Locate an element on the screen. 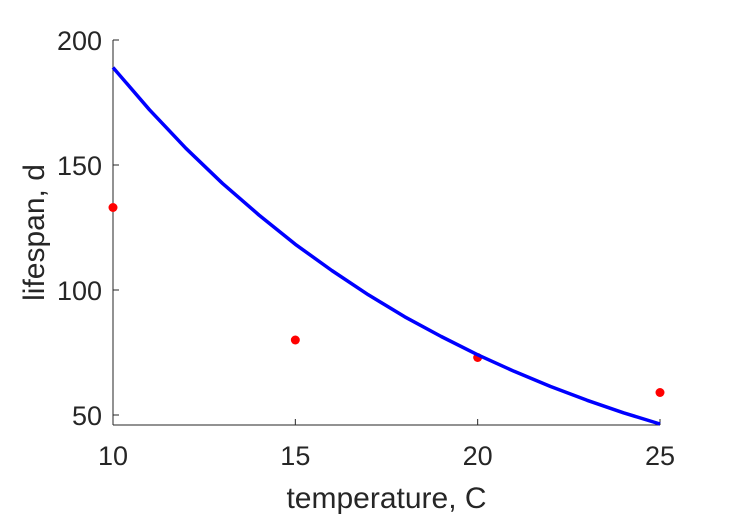 This screenshot has width=729, height=521. x-tick-label: 20 is located at coordinates (478, 456).